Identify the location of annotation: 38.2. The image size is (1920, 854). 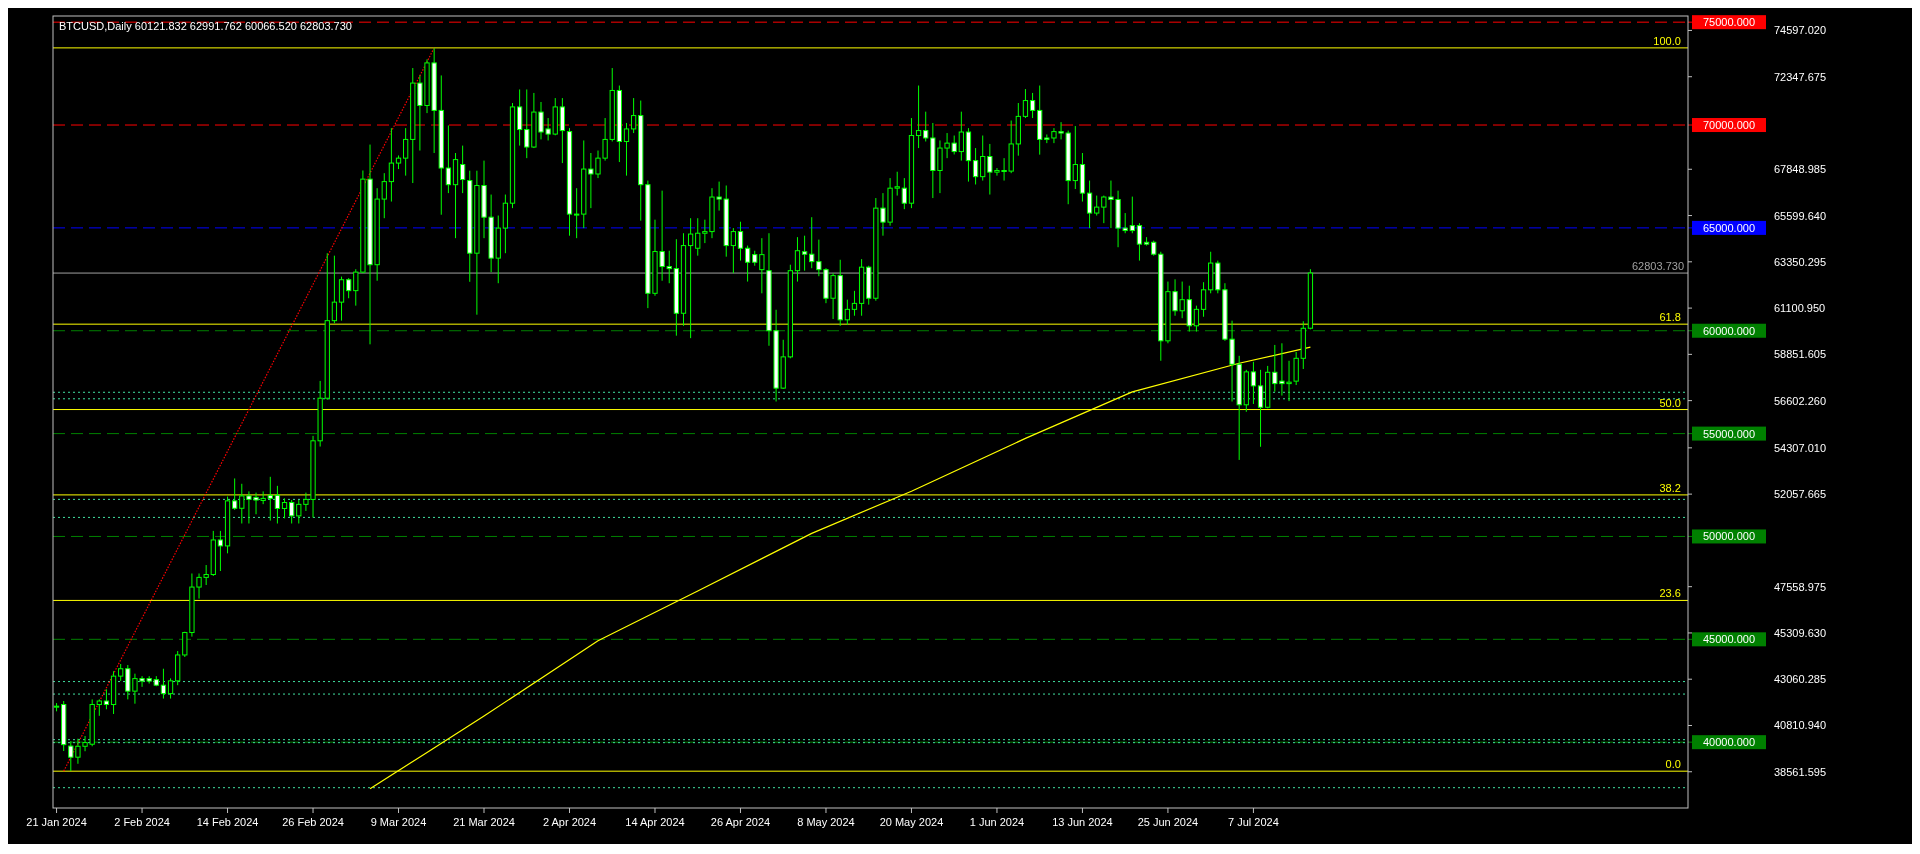
(1670, 487).